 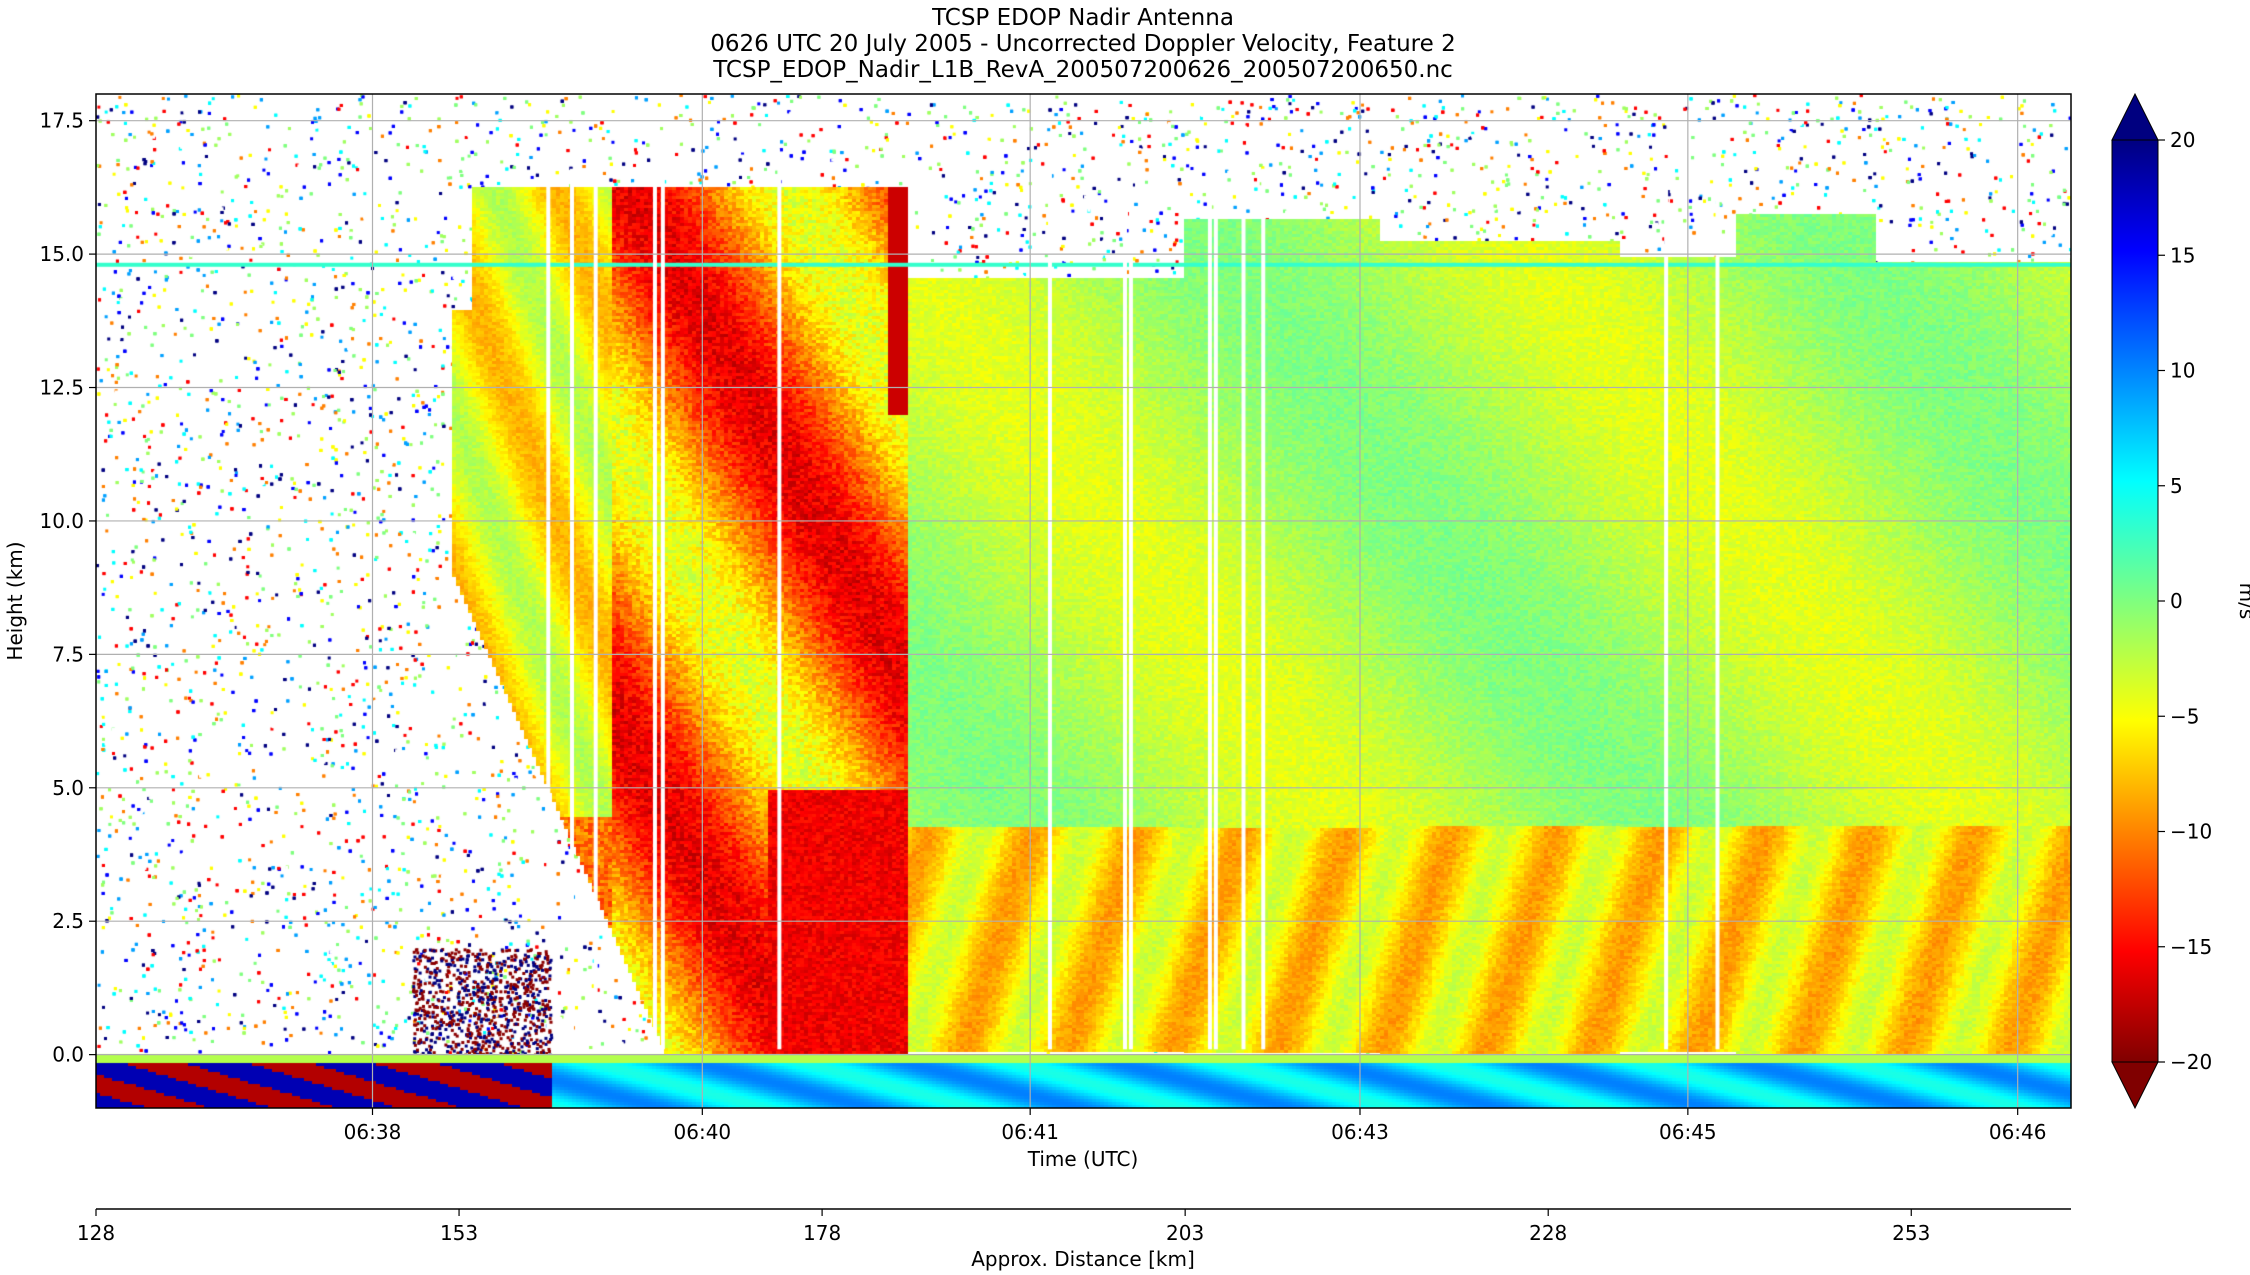 I want to click on x-tick-label: 06:43, so click(x=1360, y=1132).